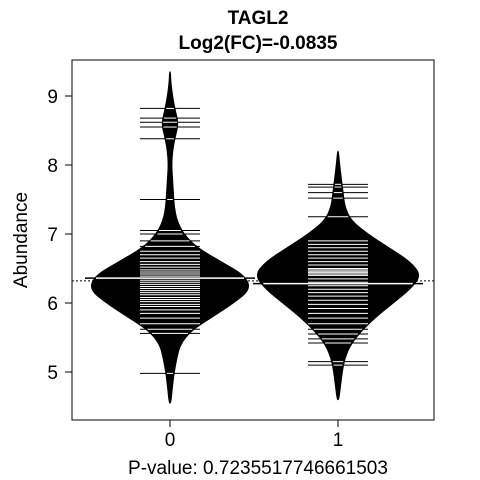  Describe the element at coordinates (258, 18) in the screenshot. I see `chart-title: TAGL2` at that location.